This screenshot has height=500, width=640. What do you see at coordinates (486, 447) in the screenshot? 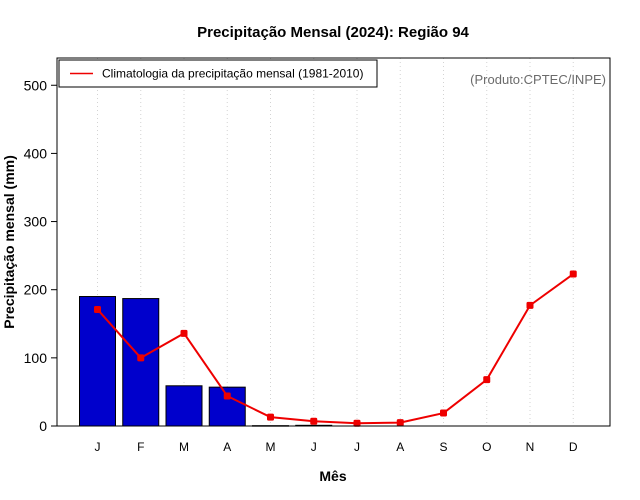
I see `x-tick-label: O` at bounding box center [486, 447].